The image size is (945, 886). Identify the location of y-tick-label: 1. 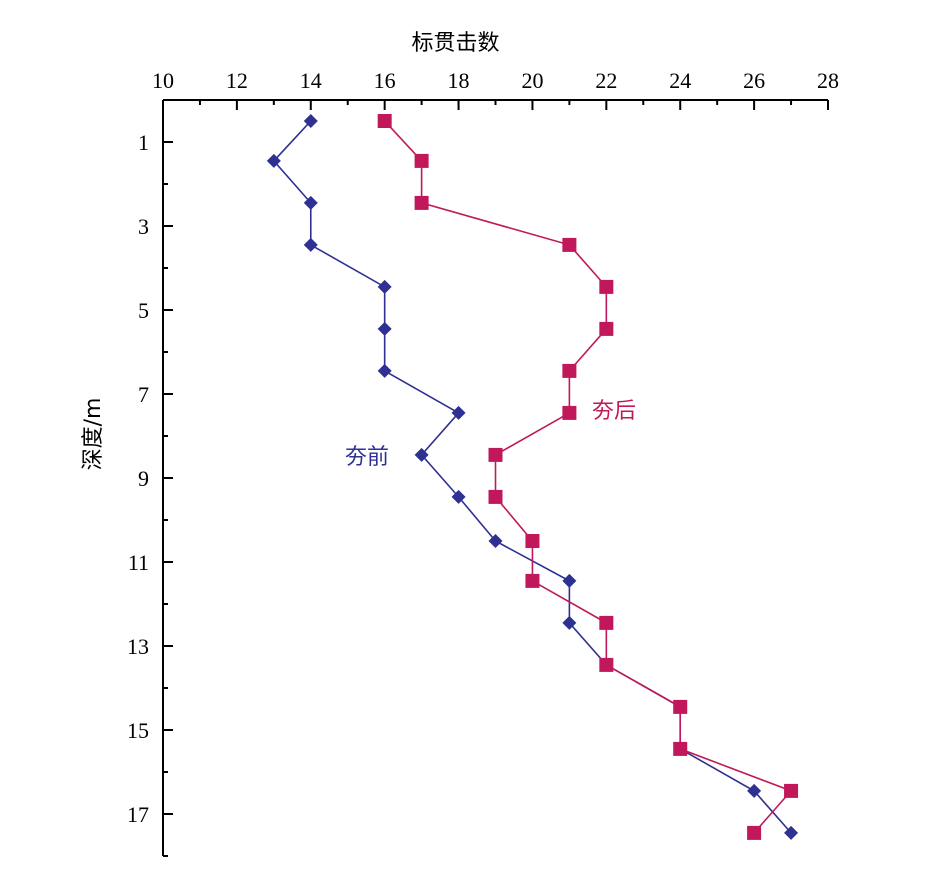
(143, 142).